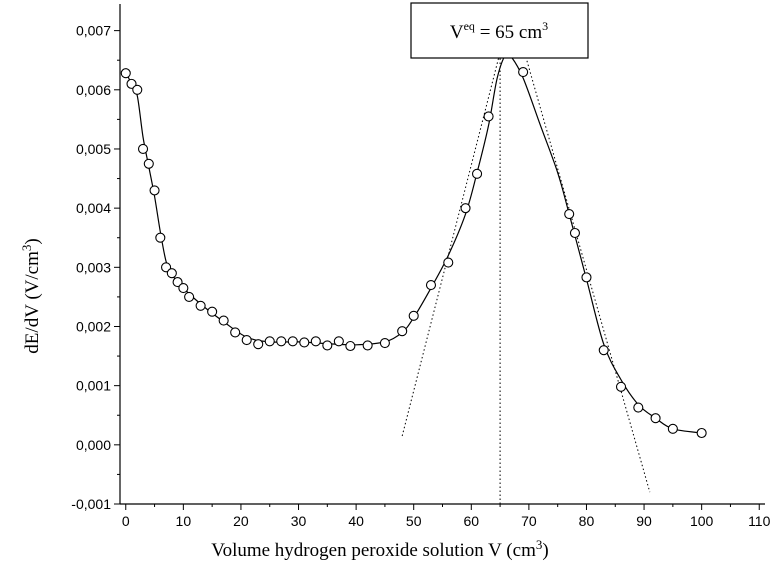  What do you see at coordinates (446, 516) in the screenshot?
I see `x-axis: 0 10 20 30 40 50 60 70 80 90 100 110` at bounding box center [446, 516].